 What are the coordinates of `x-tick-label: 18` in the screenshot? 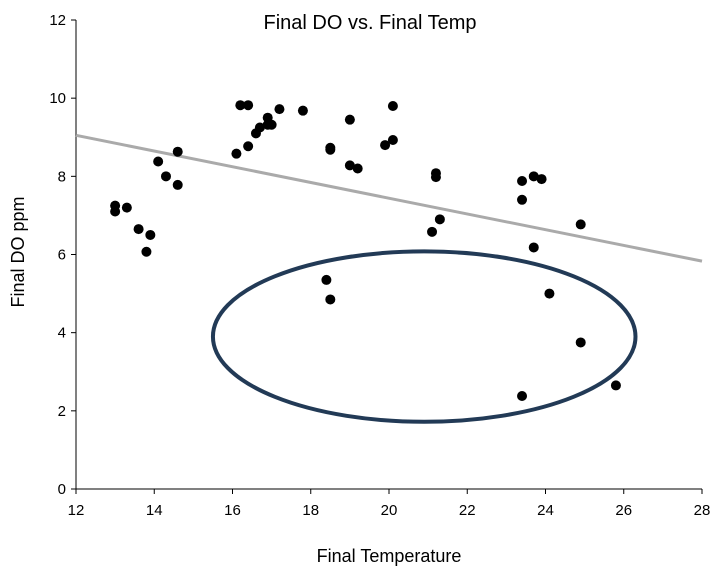 It's located at (310, 510).